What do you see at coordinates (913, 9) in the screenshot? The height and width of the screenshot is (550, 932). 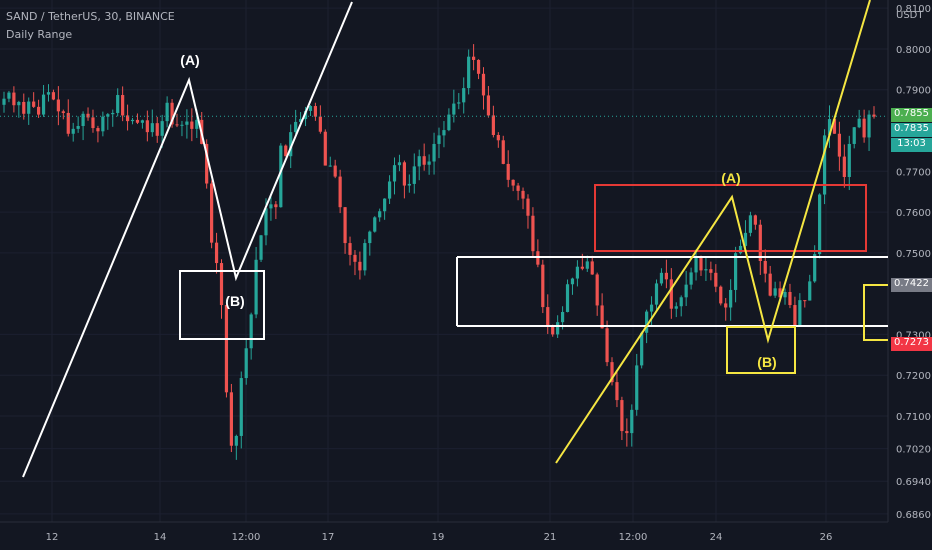 I see `price-tick-label: 0.8100` at bounding box center [913, 9].